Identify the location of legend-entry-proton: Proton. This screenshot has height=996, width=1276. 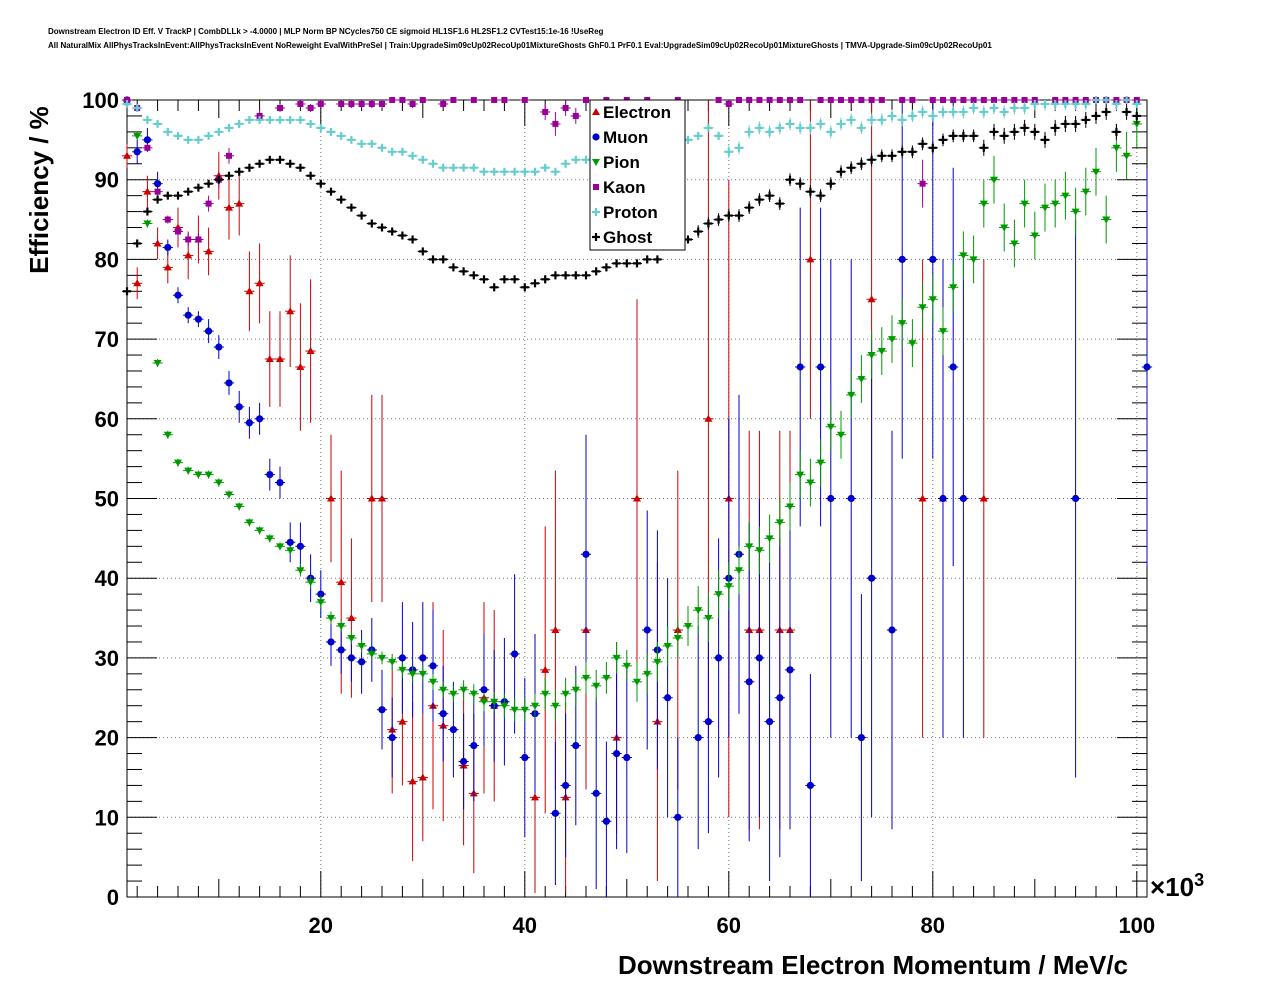
(625, 212).